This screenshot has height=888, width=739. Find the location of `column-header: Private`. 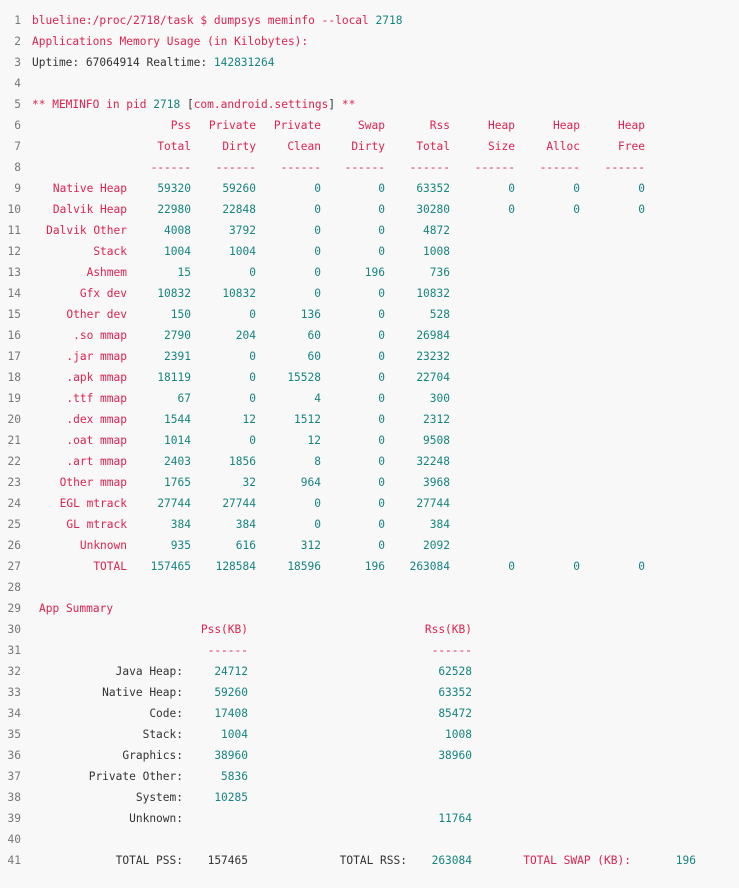

column-header: Private is located at coordinates (297, 125).